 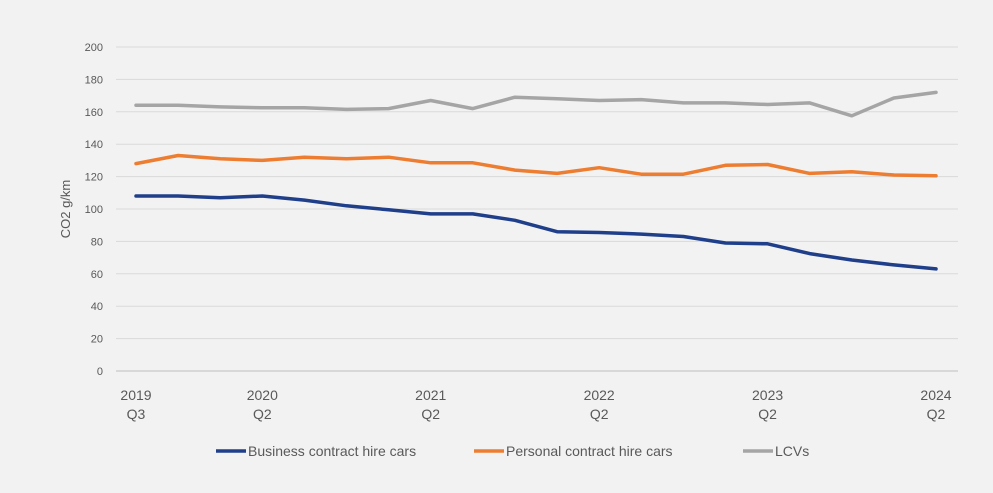 I want to click on x-tick-label-quarter: Q3, so click(x=136, y=414).